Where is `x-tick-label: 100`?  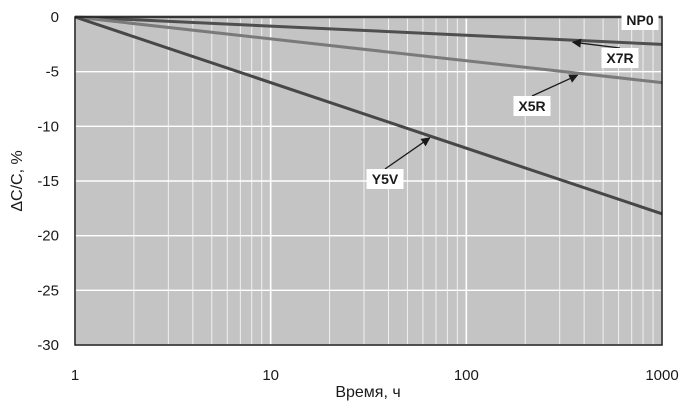 x-tick-label: 100 is located at coordinates (466, 375).